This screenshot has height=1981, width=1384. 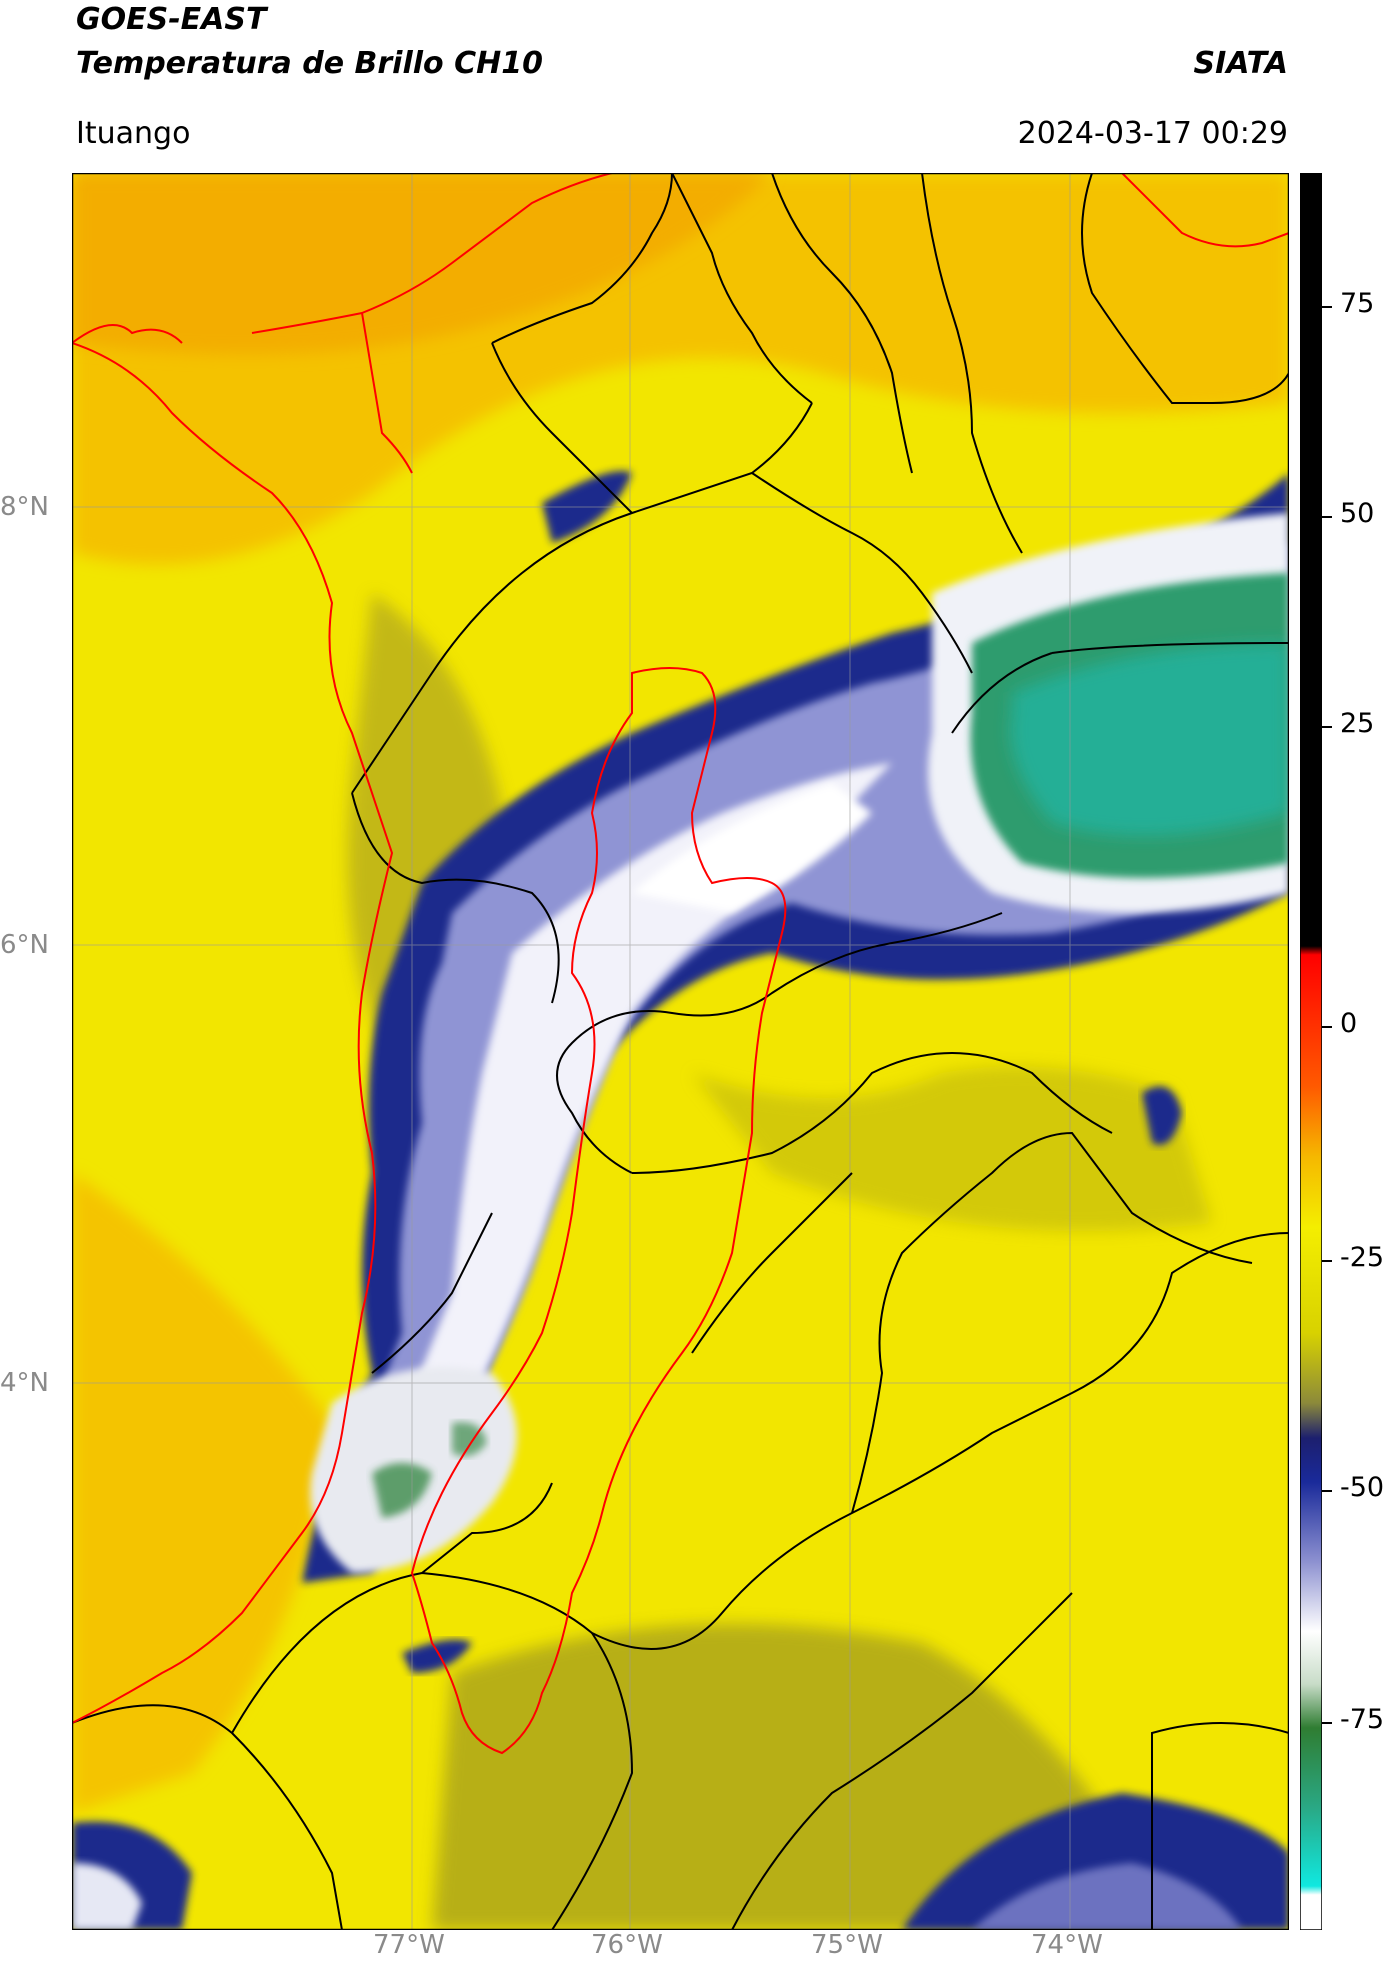 What do you see at coordinates (632, 1138) in the screenshot?
I see `cloud-core-white` at bounding box center [632, 1138].